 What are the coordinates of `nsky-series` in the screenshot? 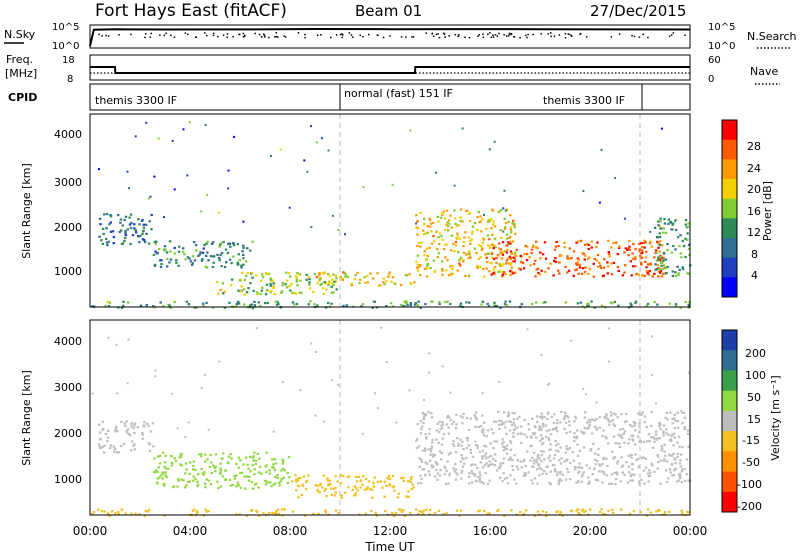 It's located at (390, 37).